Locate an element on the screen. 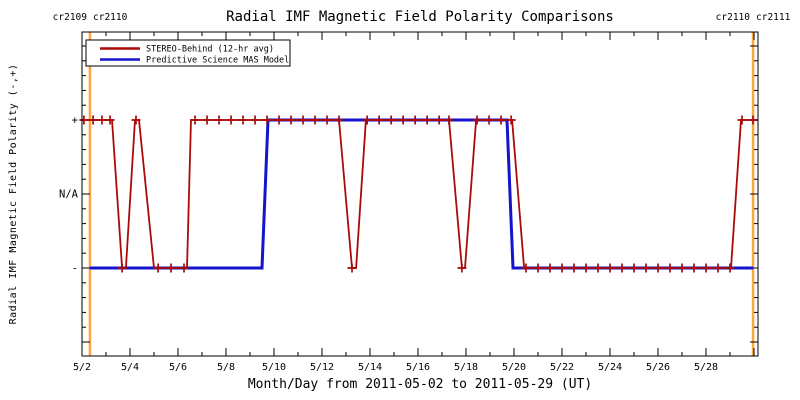  cr-label-left-after: cr2110 is located at coordinates (110, 17).